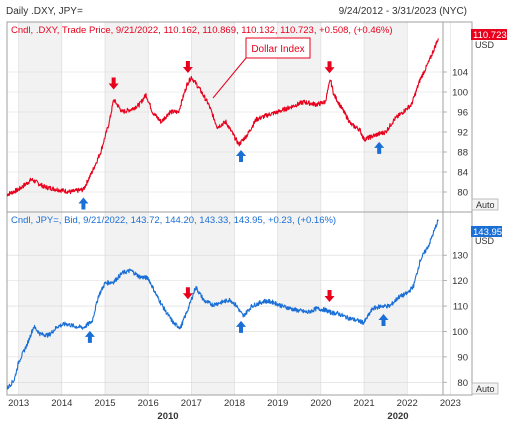 This screenshot has height=432, width=512. What do you see at coordinates (462, 133) in the screenshot?
I see `y-tick-label: 92` at bounding box center [462, 133].